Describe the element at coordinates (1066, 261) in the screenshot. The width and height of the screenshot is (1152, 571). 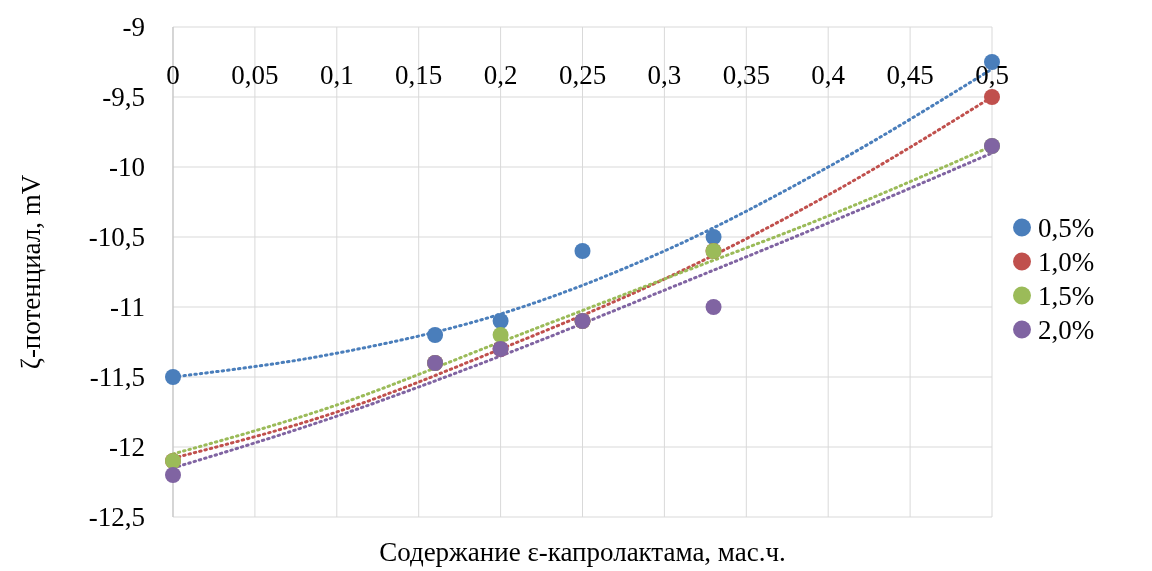
I see `legend-label: 1,0%` at that location.